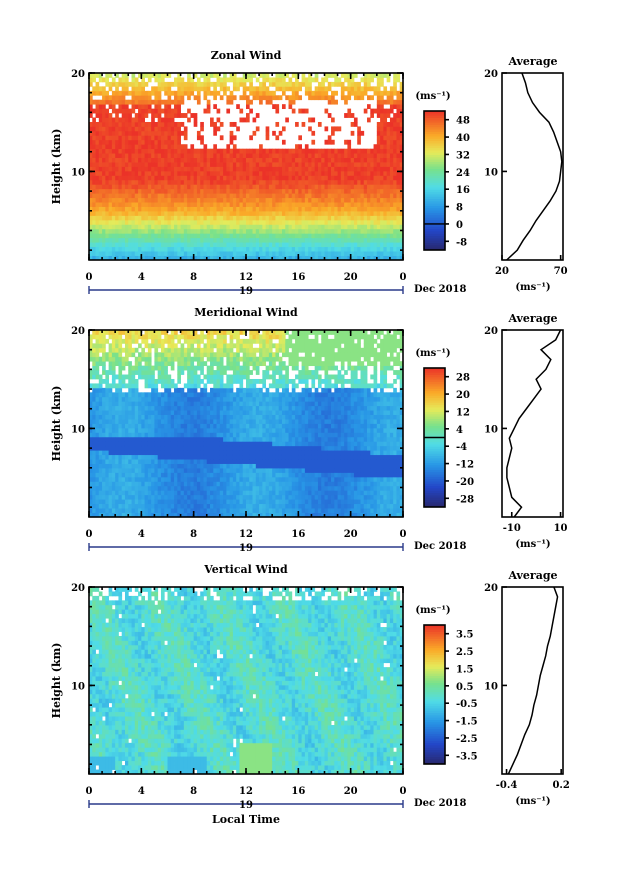 Image resolution: width=620 pixels, height=873 pixels. Describe the element at coordinates (141, 277) in the screenshot. I see `x-tick-label: 4` at that location.